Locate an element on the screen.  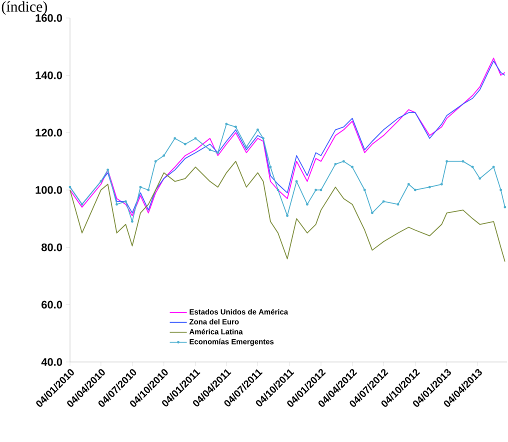
y-tick-label: 60.0 is located at coordinates (52, 304).